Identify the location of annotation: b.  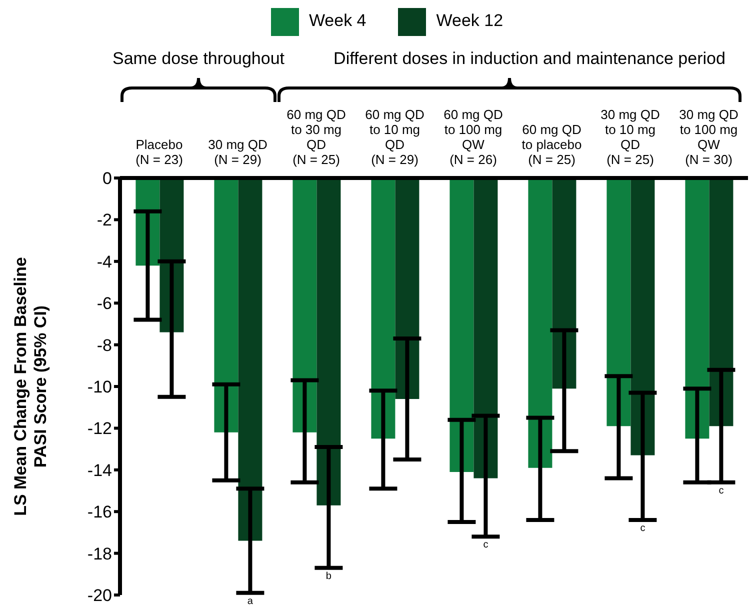
(329, 576).